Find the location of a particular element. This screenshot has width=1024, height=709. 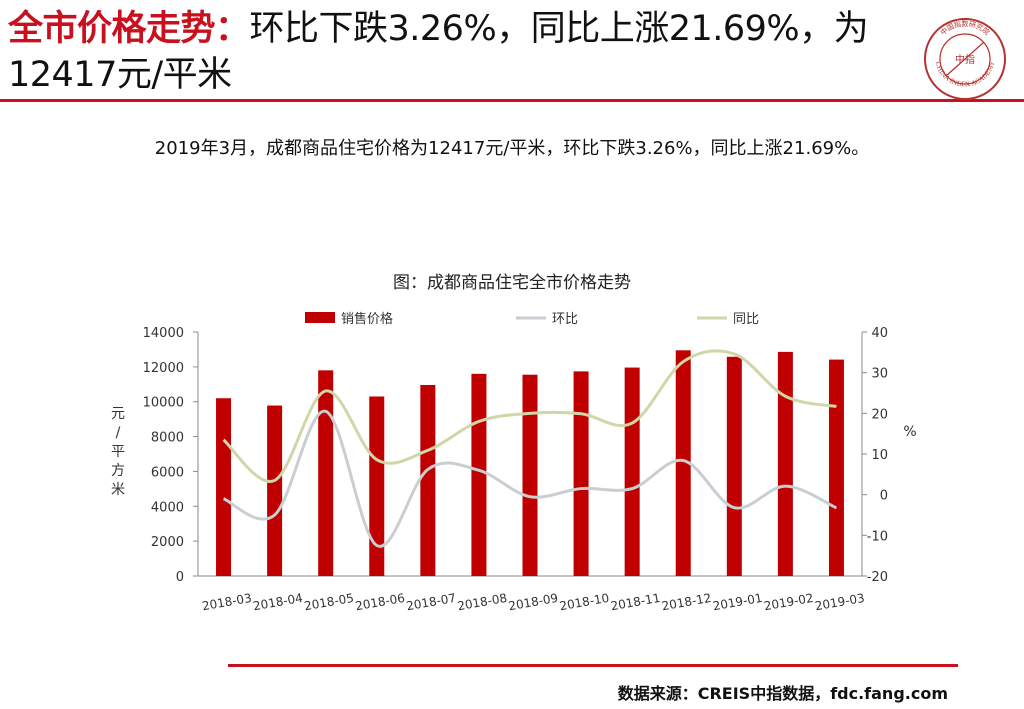

data-source: 数据来源：CREIS中指数据，fdc.fang.com is located at coordinates (782, 693).